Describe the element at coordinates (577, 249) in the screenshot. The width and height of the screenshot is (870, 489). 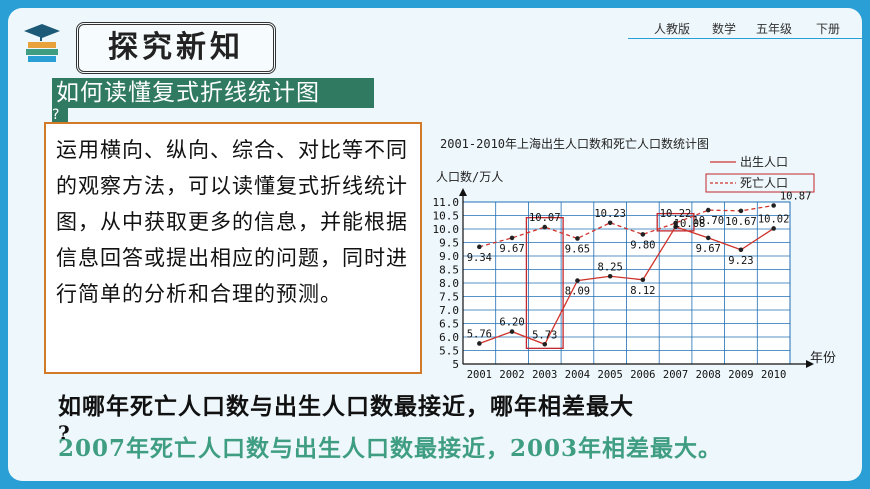
I see `data-label: 9.65` at that location.